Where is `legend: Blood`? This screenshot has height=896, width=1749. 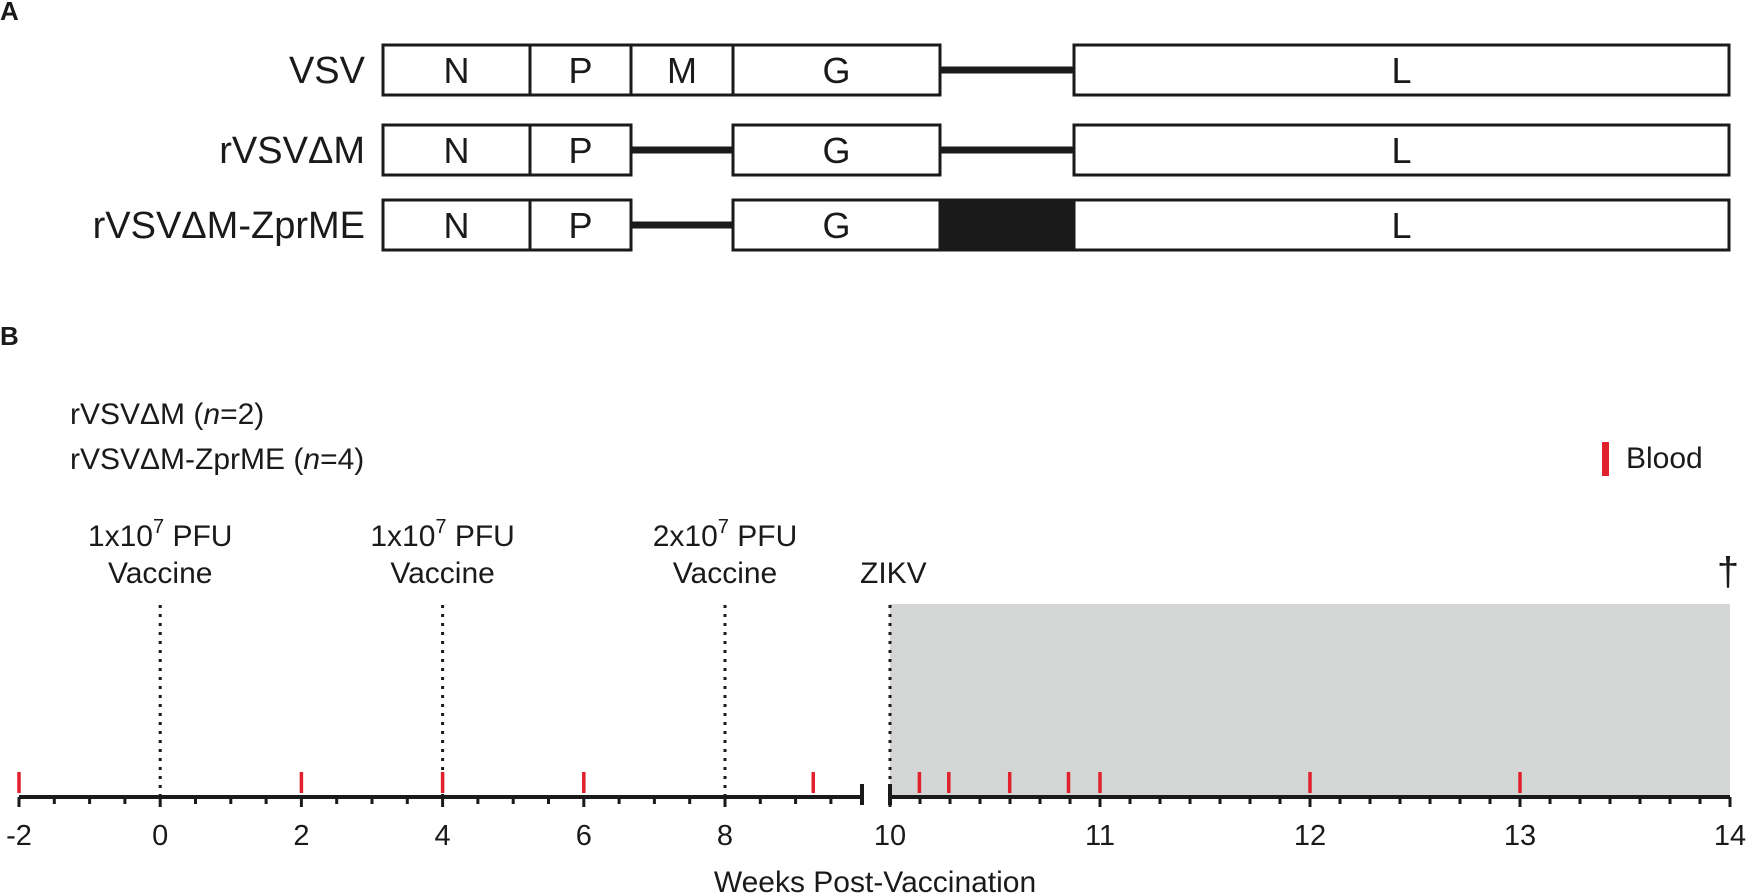 legend: Blood is located at coordinates (1652, 459).